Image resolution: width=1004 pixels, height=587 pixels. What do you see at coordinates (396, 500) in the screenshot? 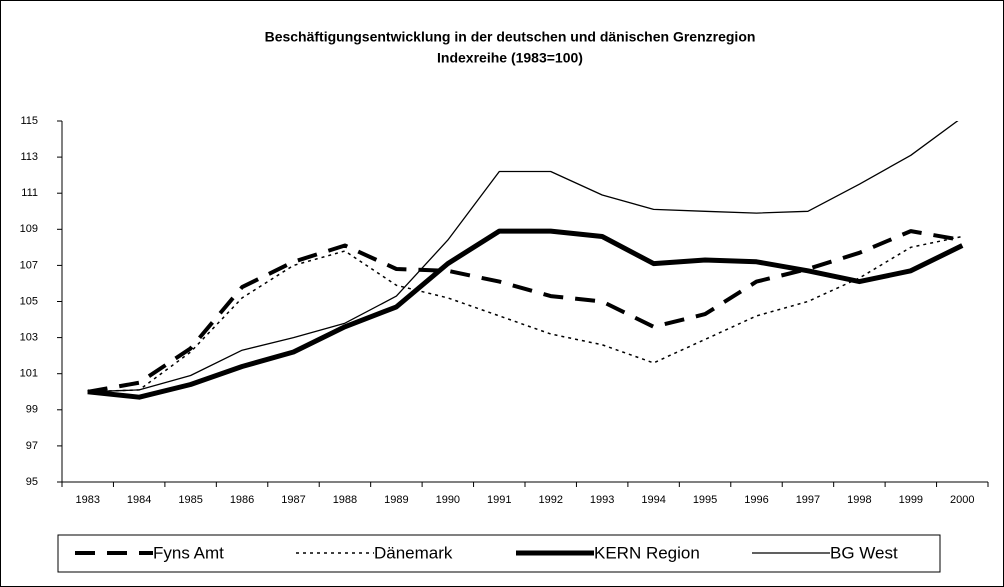
I see `x-tick-label: 1989` at bounding box center [396, 500].